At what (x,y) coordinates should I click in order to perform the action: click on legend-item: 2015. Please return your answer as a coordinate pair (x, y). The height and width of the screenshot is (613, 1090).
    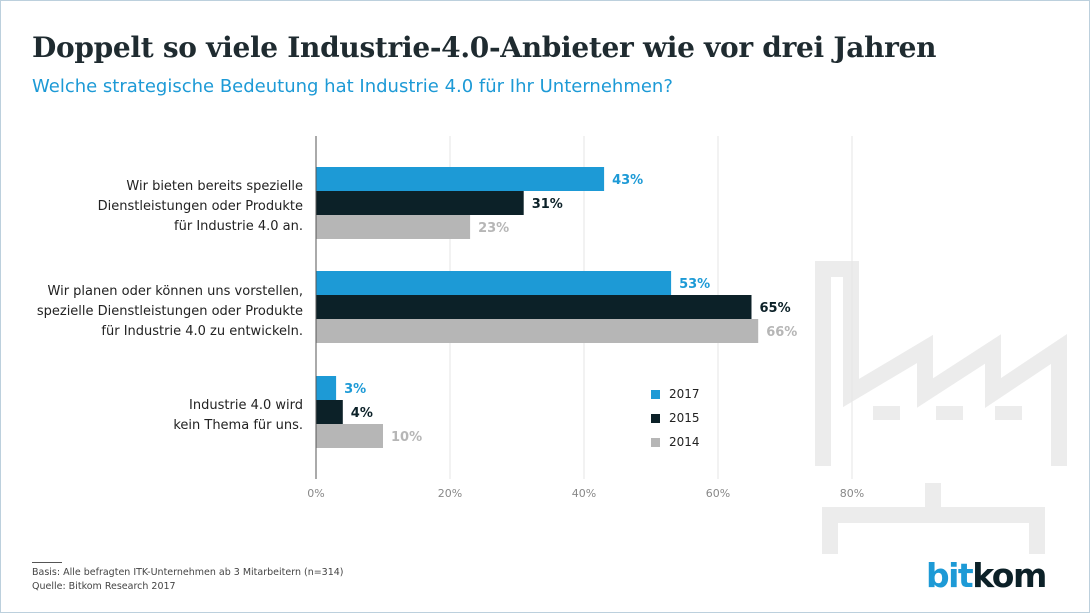
    Looking at the image, I should click on (675, 418).